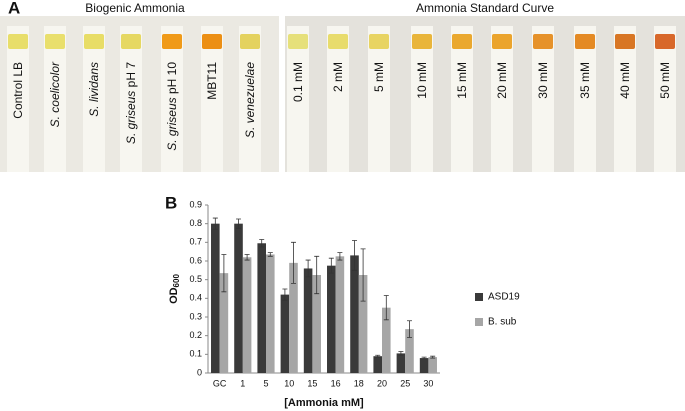  I want to click on strip-label: S. coelicolor, so click(55, 94).